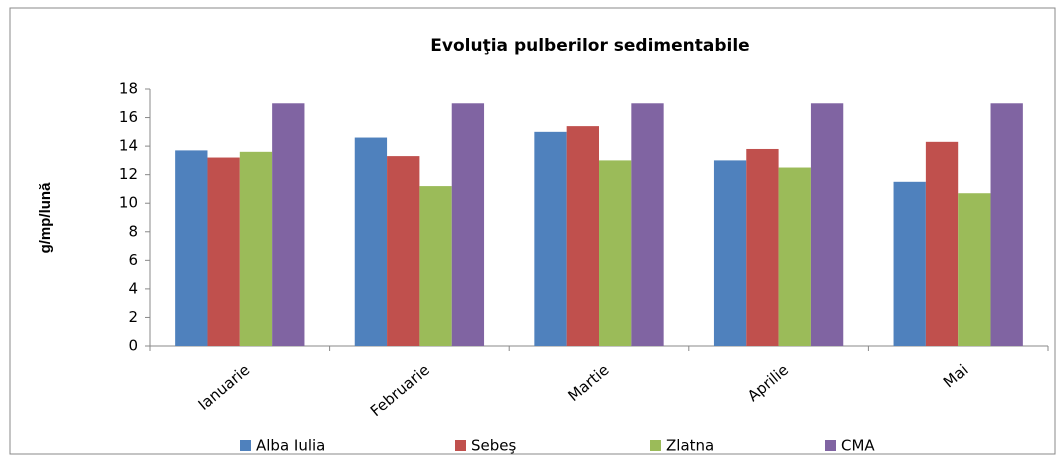 The image size is (1062, 460). Describe the element at coordinates (690, 446) in the screenshot. I see `legend-label: Zlatna` at that location.